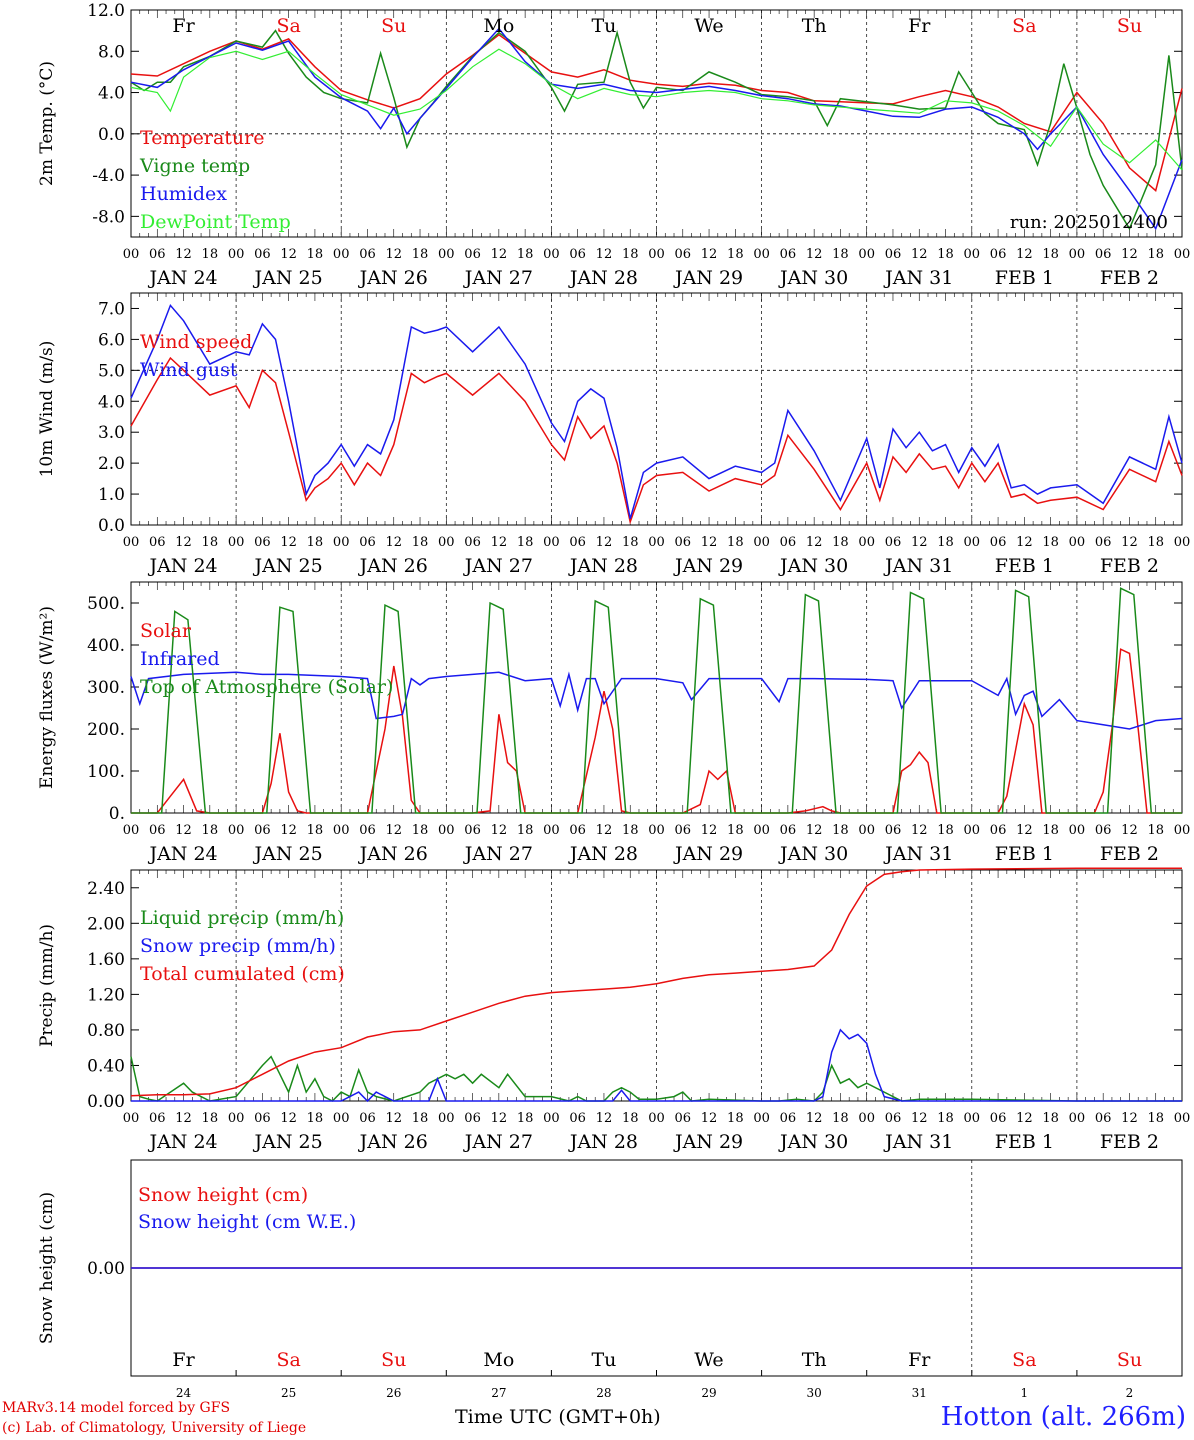 This screenshot has height=1440, width=1194. I want to click on y-tick-label: 0.80, so click(106, 1031).